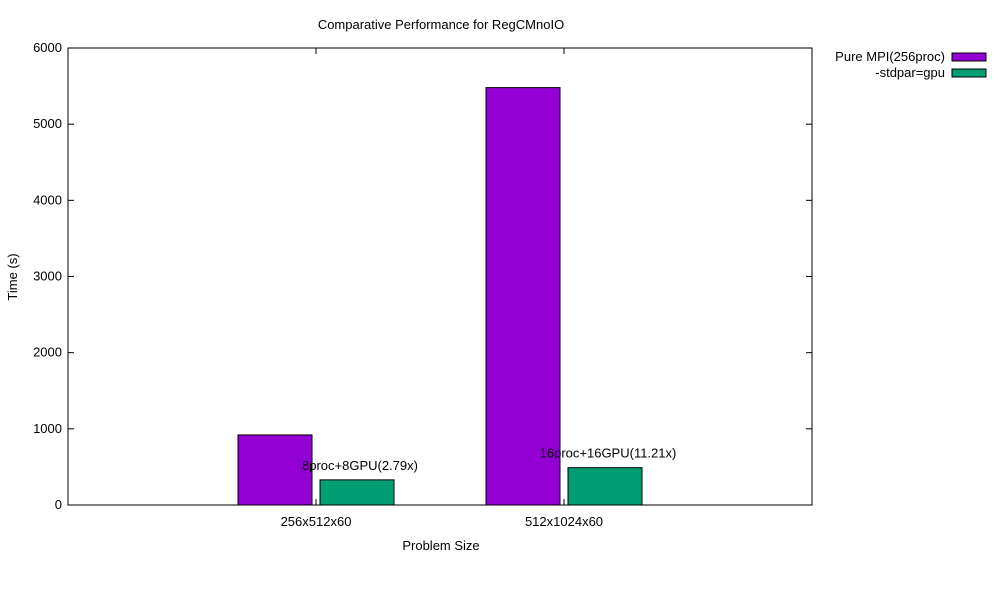  What do you see at coordinates (47, 276) in the screenshot?
I see `y-tick-label: 3000` at bounding box center [47, 276].